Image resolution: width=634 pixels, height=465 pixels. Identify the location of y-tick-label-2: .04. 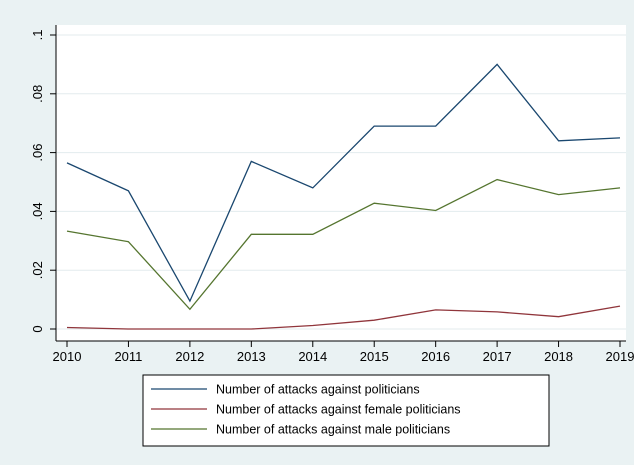
(37, 211).